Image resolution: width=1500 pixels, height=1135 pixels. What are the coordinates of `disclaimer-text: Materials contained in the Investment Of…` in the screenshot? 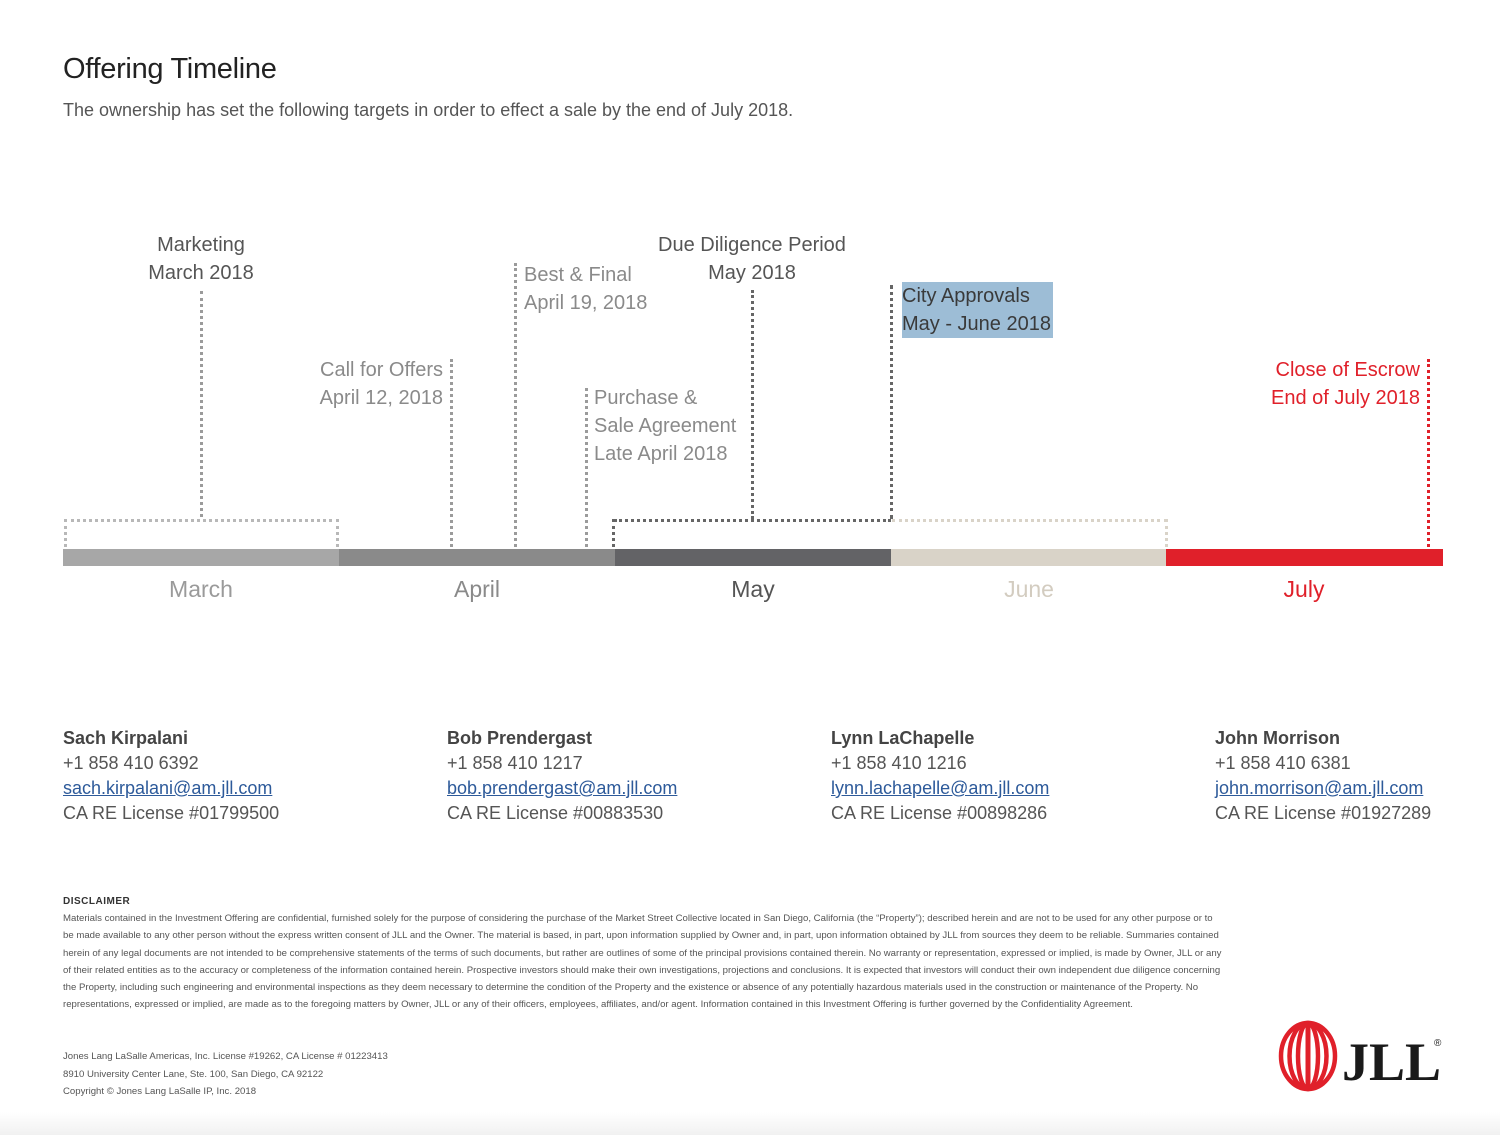 It's located at (642, 962).